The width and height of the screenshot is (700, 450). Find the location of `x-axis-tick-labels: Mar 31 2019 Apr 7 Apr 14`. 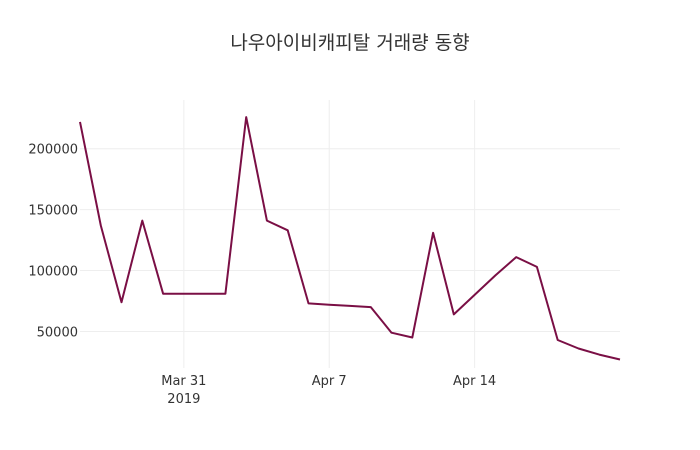

x-axis-tick-labels: Mar 31 2019 Apr 7 Apr 14 is located at coordinates (328, 390).